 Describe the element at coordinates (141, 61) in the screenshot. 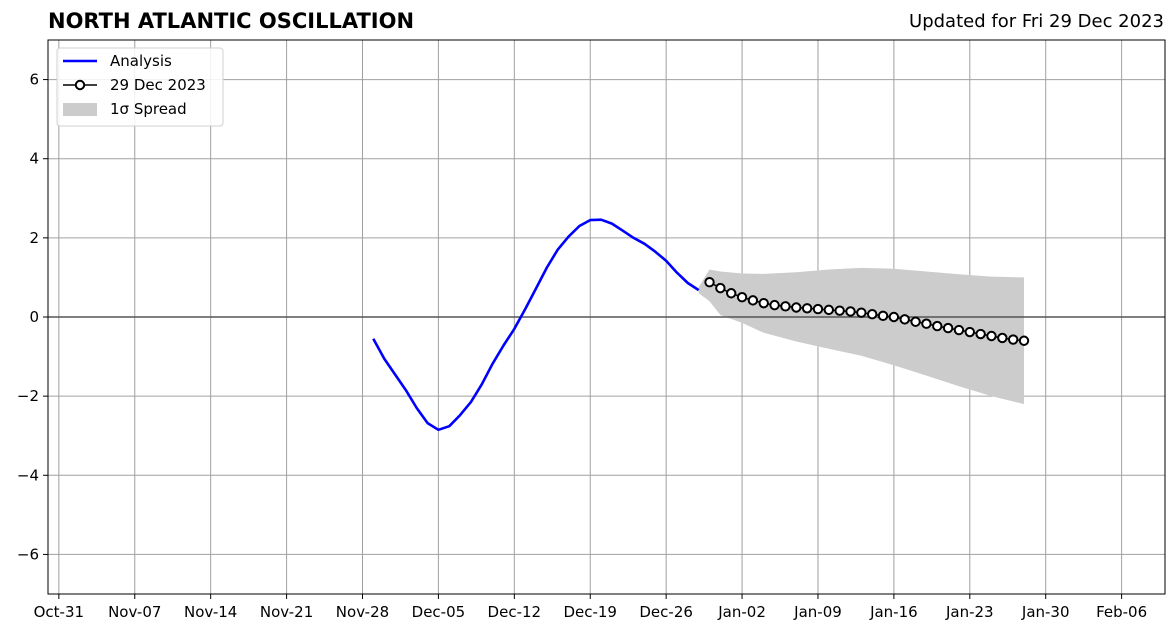

I see `legend-label: Analysis` at that location.